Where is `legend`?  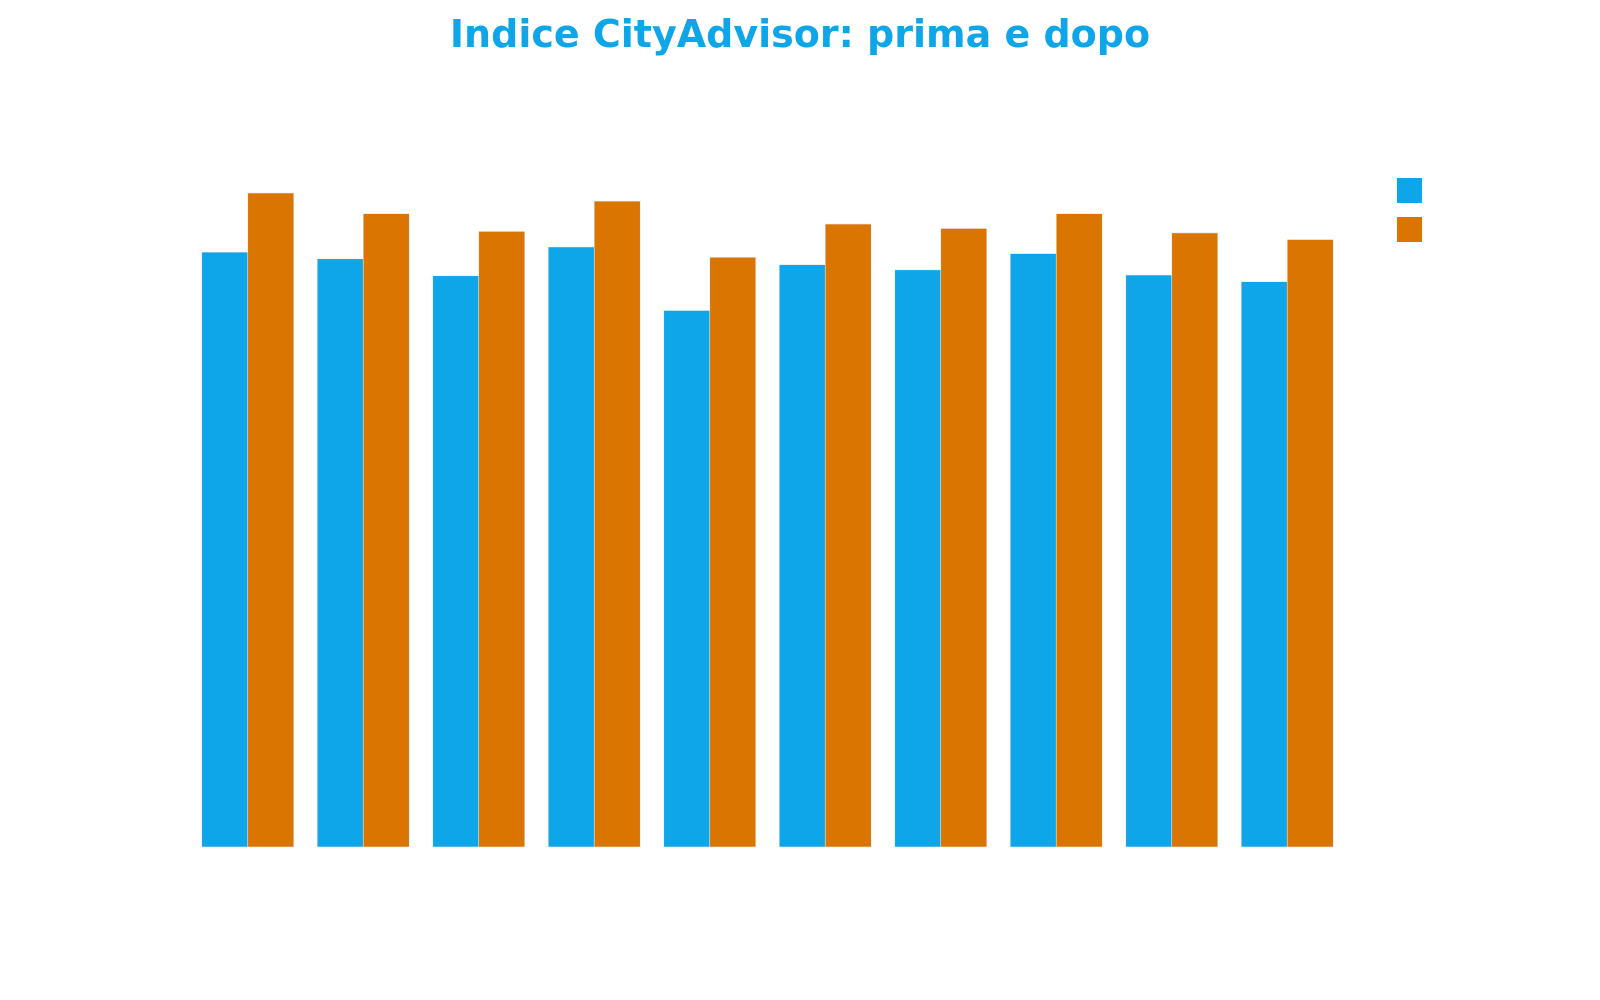
legend is located at coordinates (1409, 210).